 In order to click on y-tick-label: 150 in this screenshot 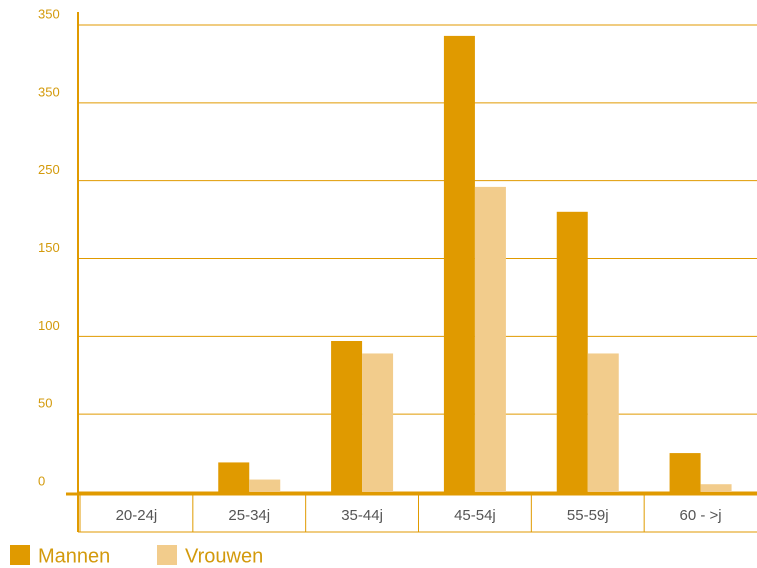, I will do `click(49, 247)`.